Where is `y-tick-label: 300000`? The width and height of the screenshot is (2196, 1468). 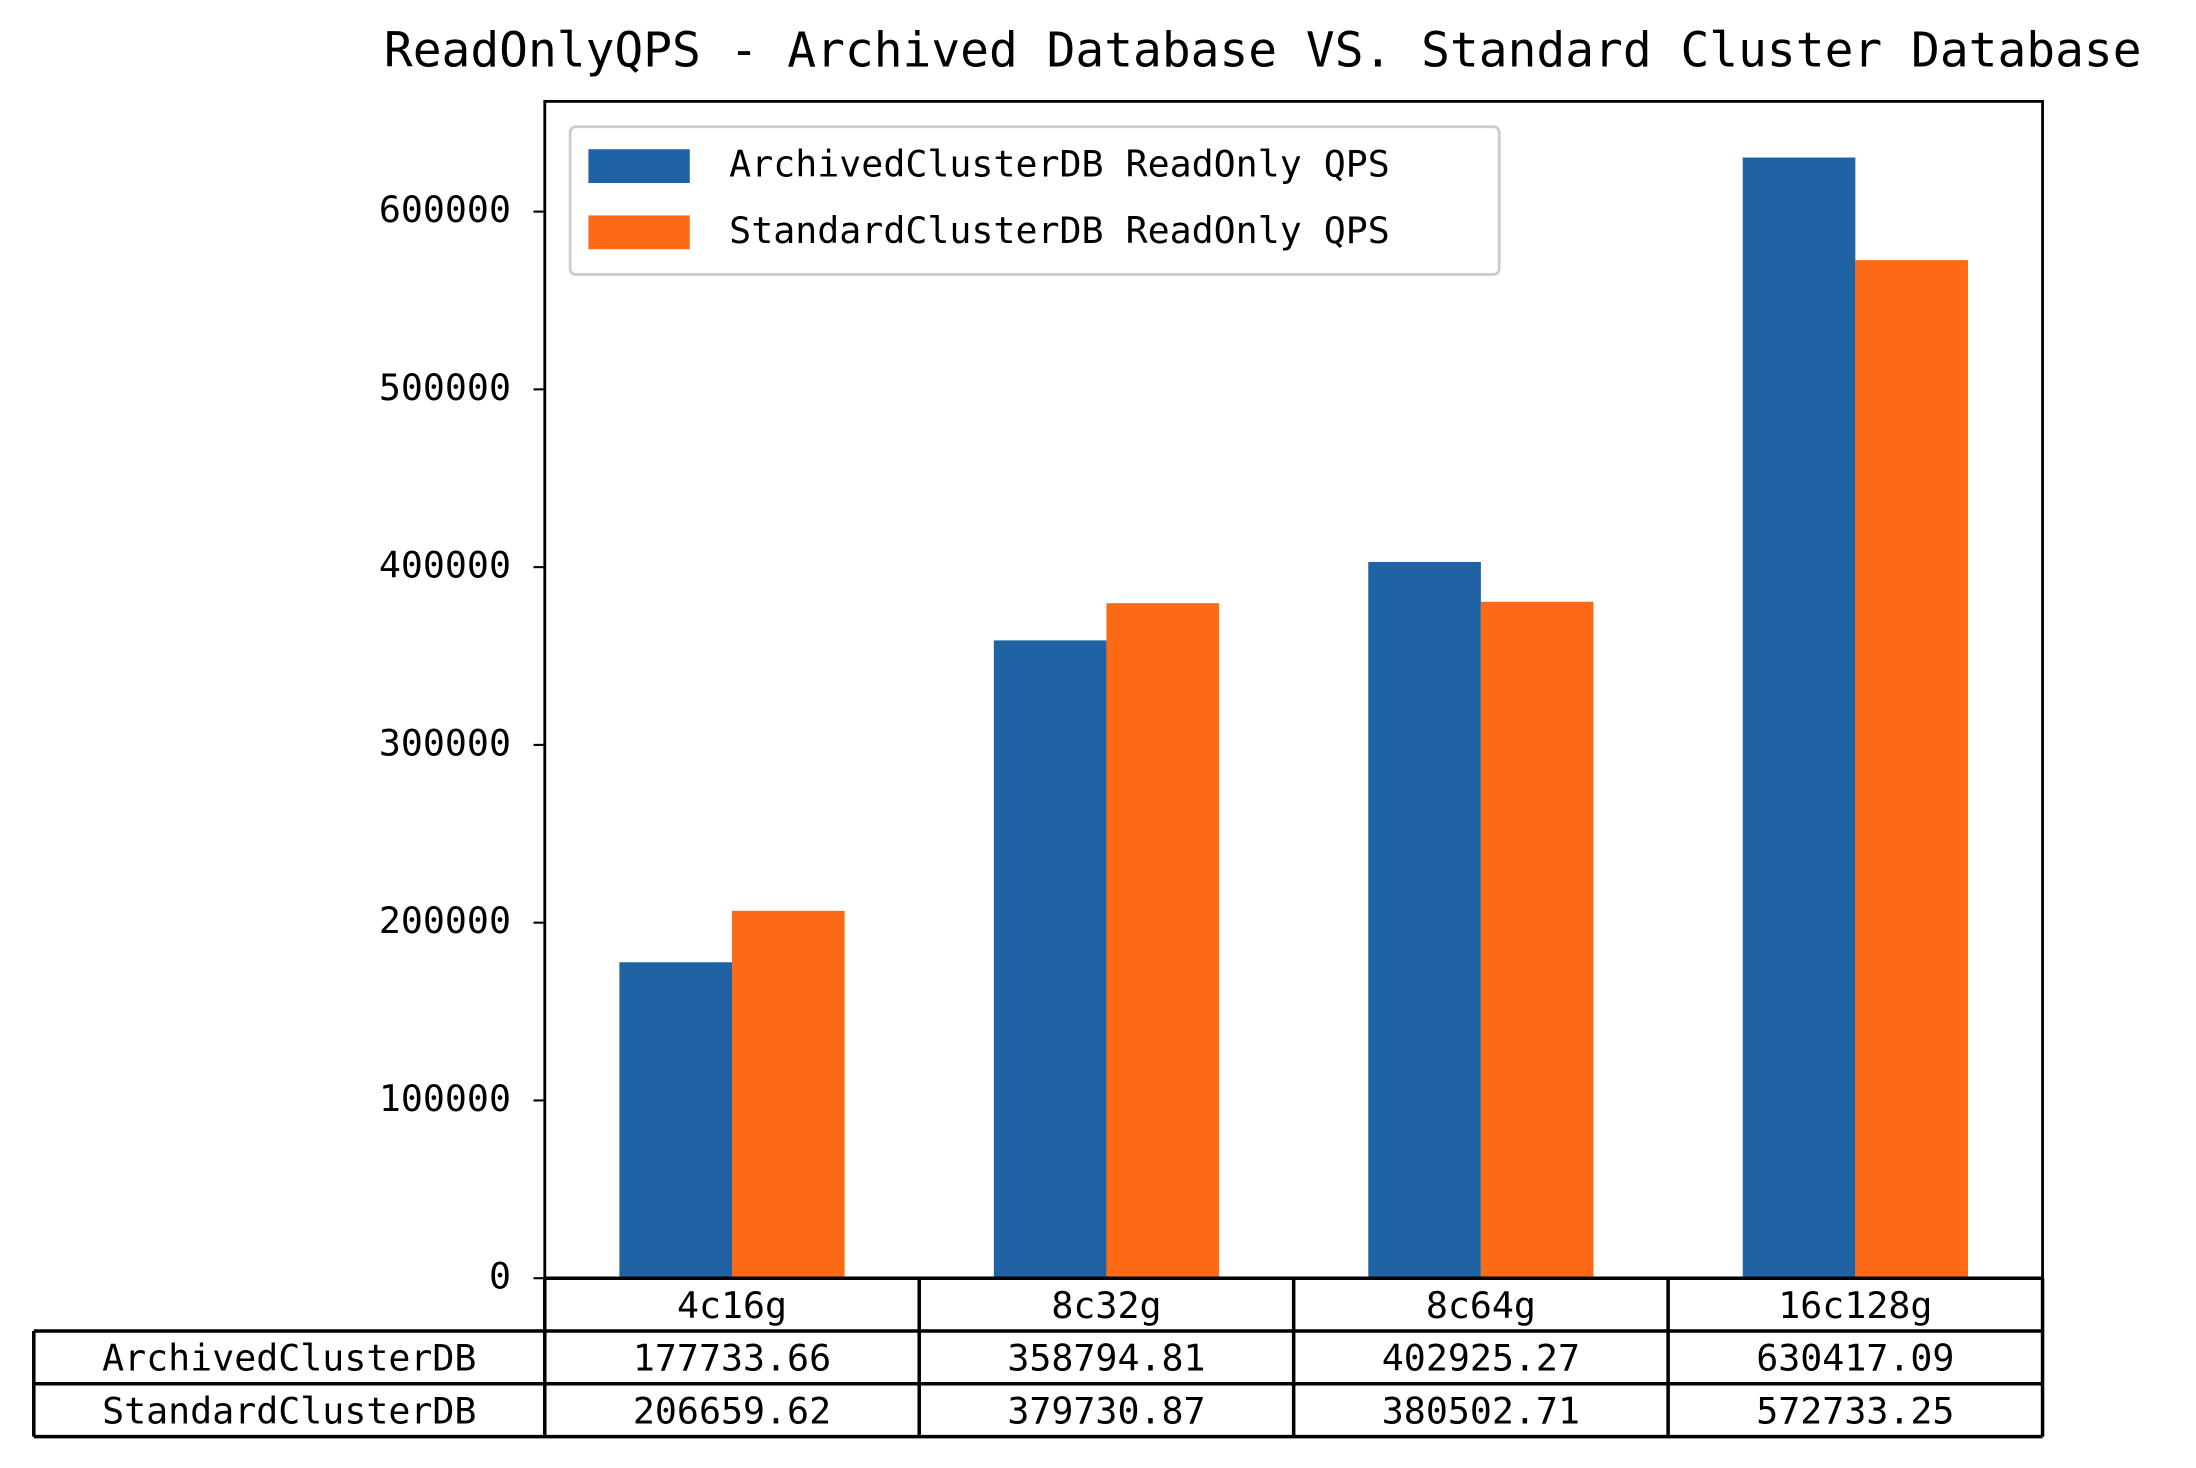 y-tick-label: 300000 is located at coordinates (445, 742).